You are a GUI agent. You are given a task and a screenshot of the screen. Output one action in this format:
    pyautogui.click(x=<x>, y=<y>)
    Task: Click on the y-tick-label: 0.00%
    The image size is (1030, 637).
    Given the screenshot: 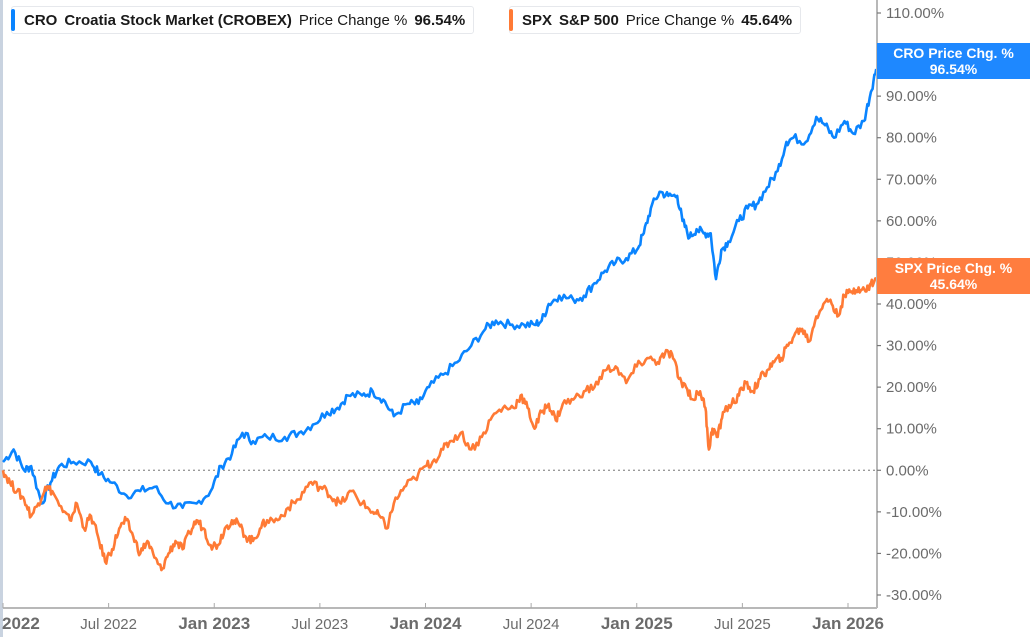 What is the action you would take?
    pyautogui.click(x=907, y=470)
    